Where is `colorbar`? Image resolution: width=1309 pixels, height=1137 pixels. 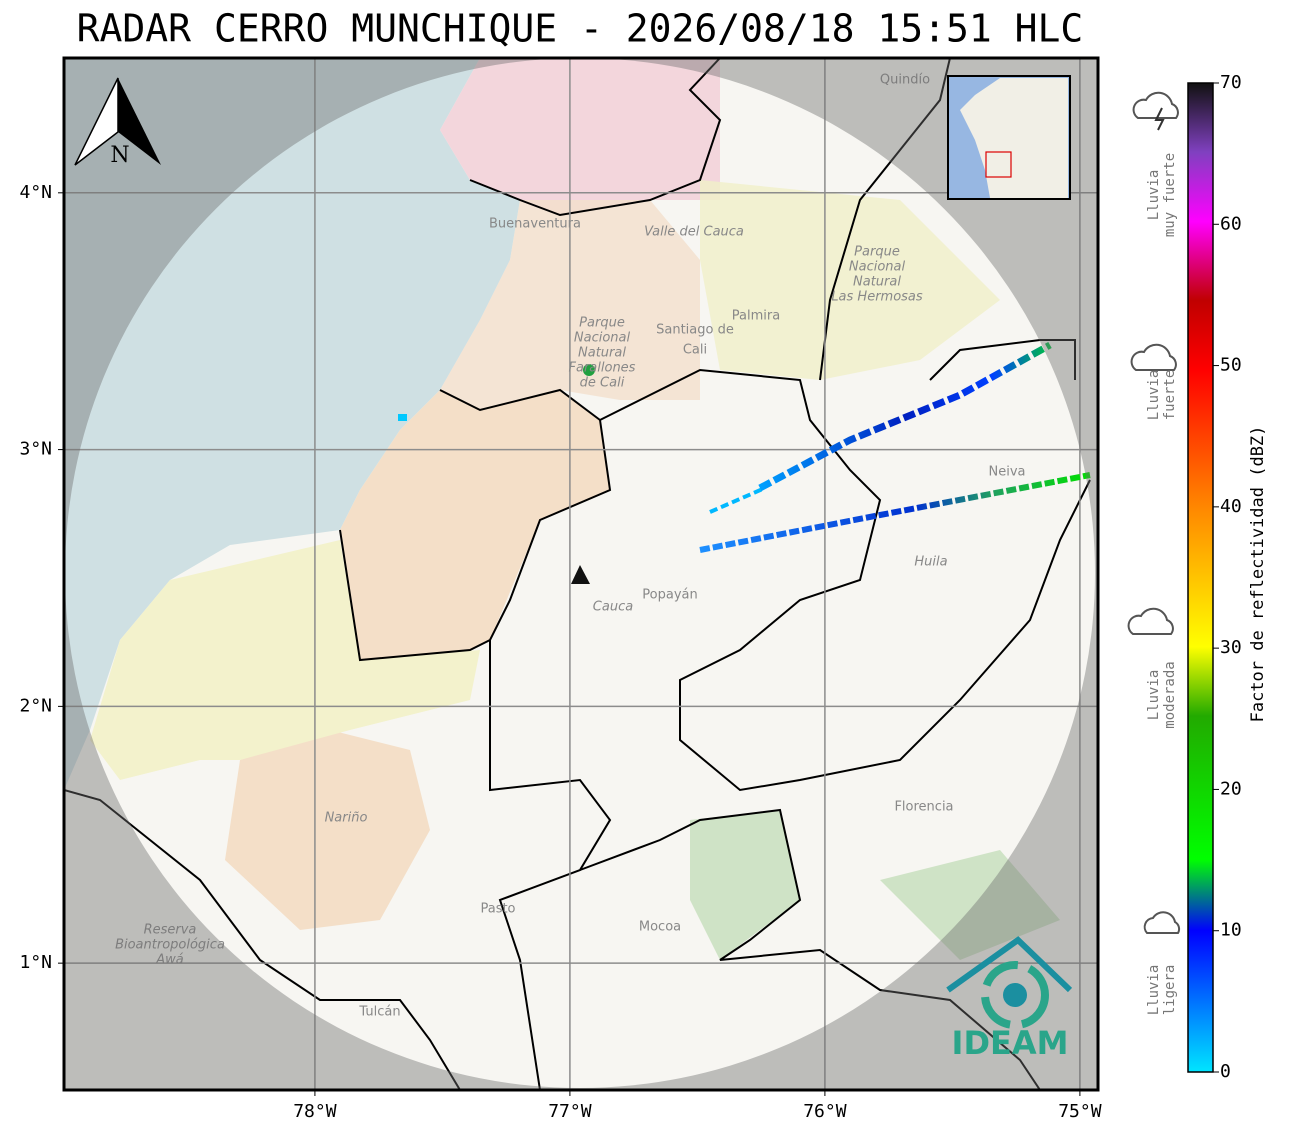 colorbar is located at coordinates (1200, 577).